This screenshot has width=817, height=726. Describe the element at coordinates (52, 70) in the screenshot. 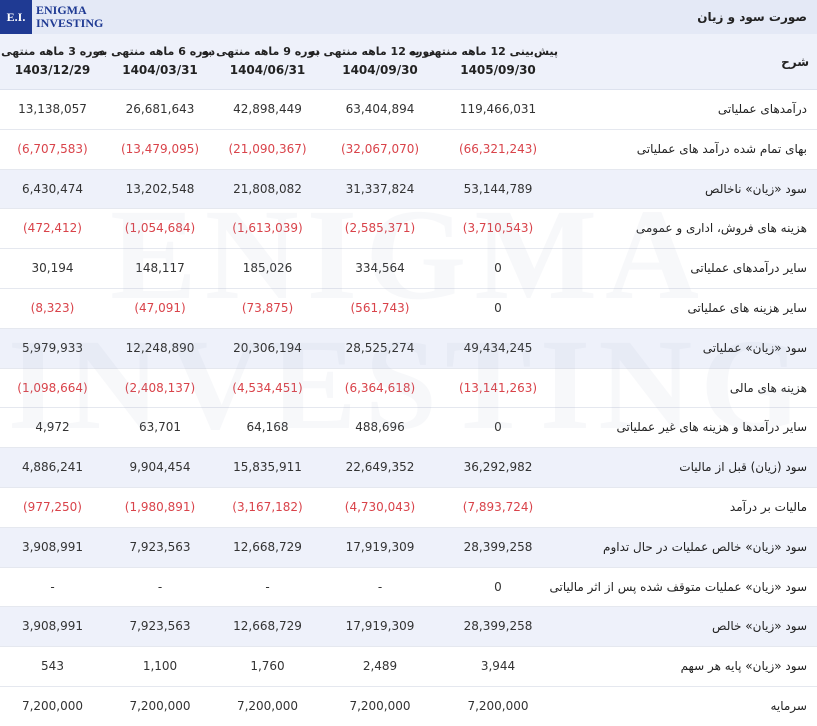

I see `column-header-date: 1403/12/29` at that location.